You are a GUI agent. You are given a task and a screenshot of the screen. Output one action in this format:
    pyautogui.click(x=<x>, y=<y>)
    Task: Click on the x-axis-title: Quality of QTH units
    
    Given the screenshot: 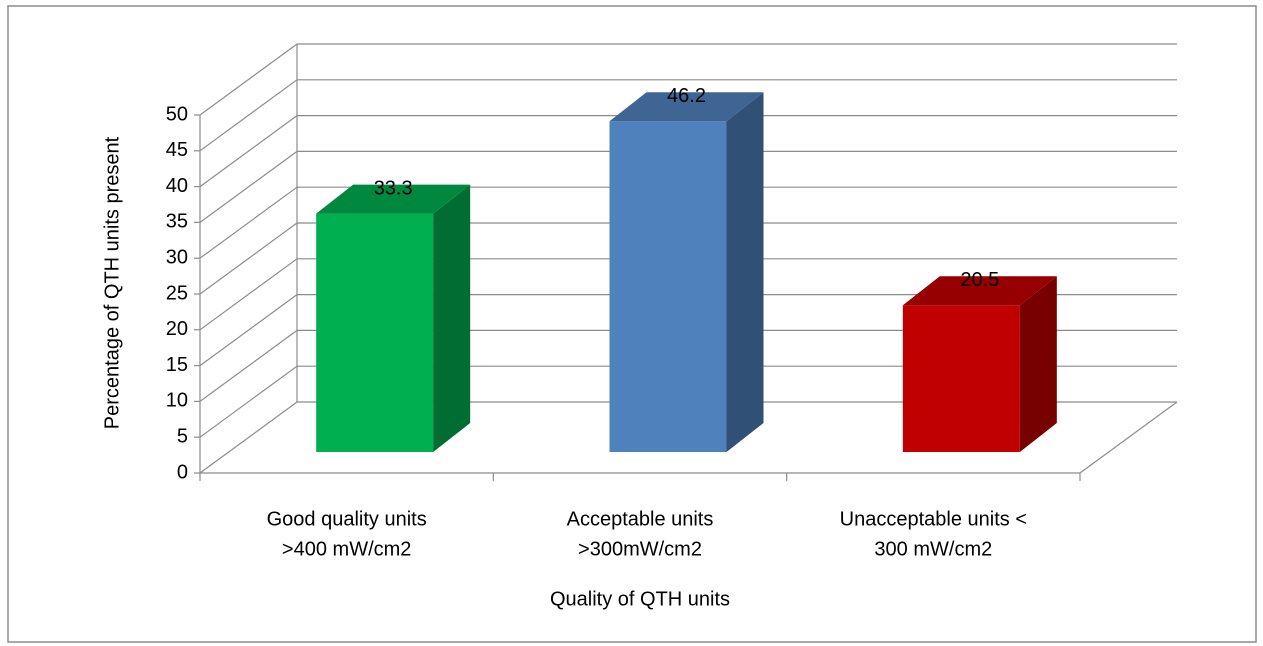 What is the action you would take?
    pyautogui.click(x=640, y=599)
    